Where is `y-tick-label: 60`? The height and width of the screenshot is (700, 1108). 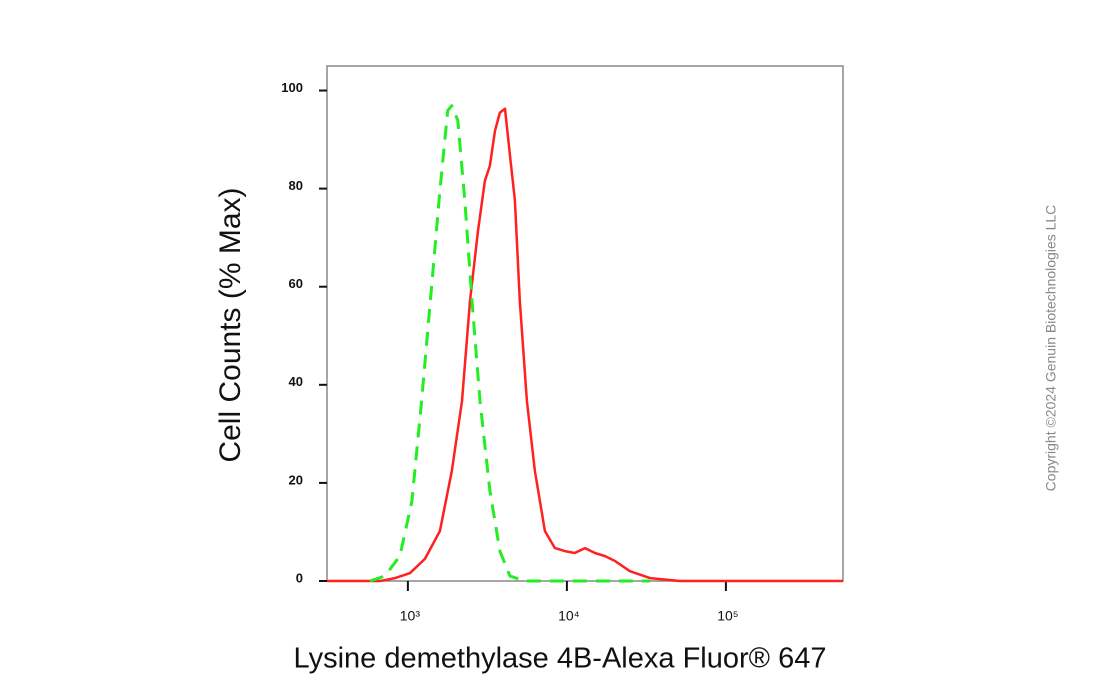
y-tick-label: 60 is located at coordinates (296, 283).